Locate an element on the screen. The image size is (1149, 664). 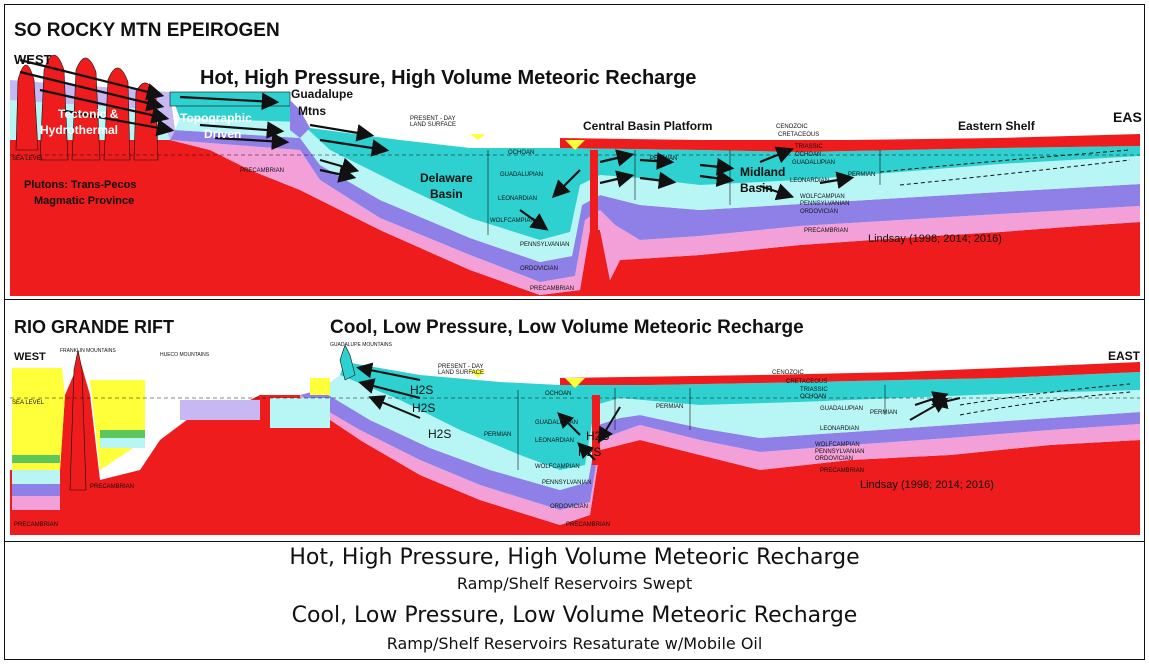
bottom-permian-east: PERMIAN is located at coordinates (883, 413).